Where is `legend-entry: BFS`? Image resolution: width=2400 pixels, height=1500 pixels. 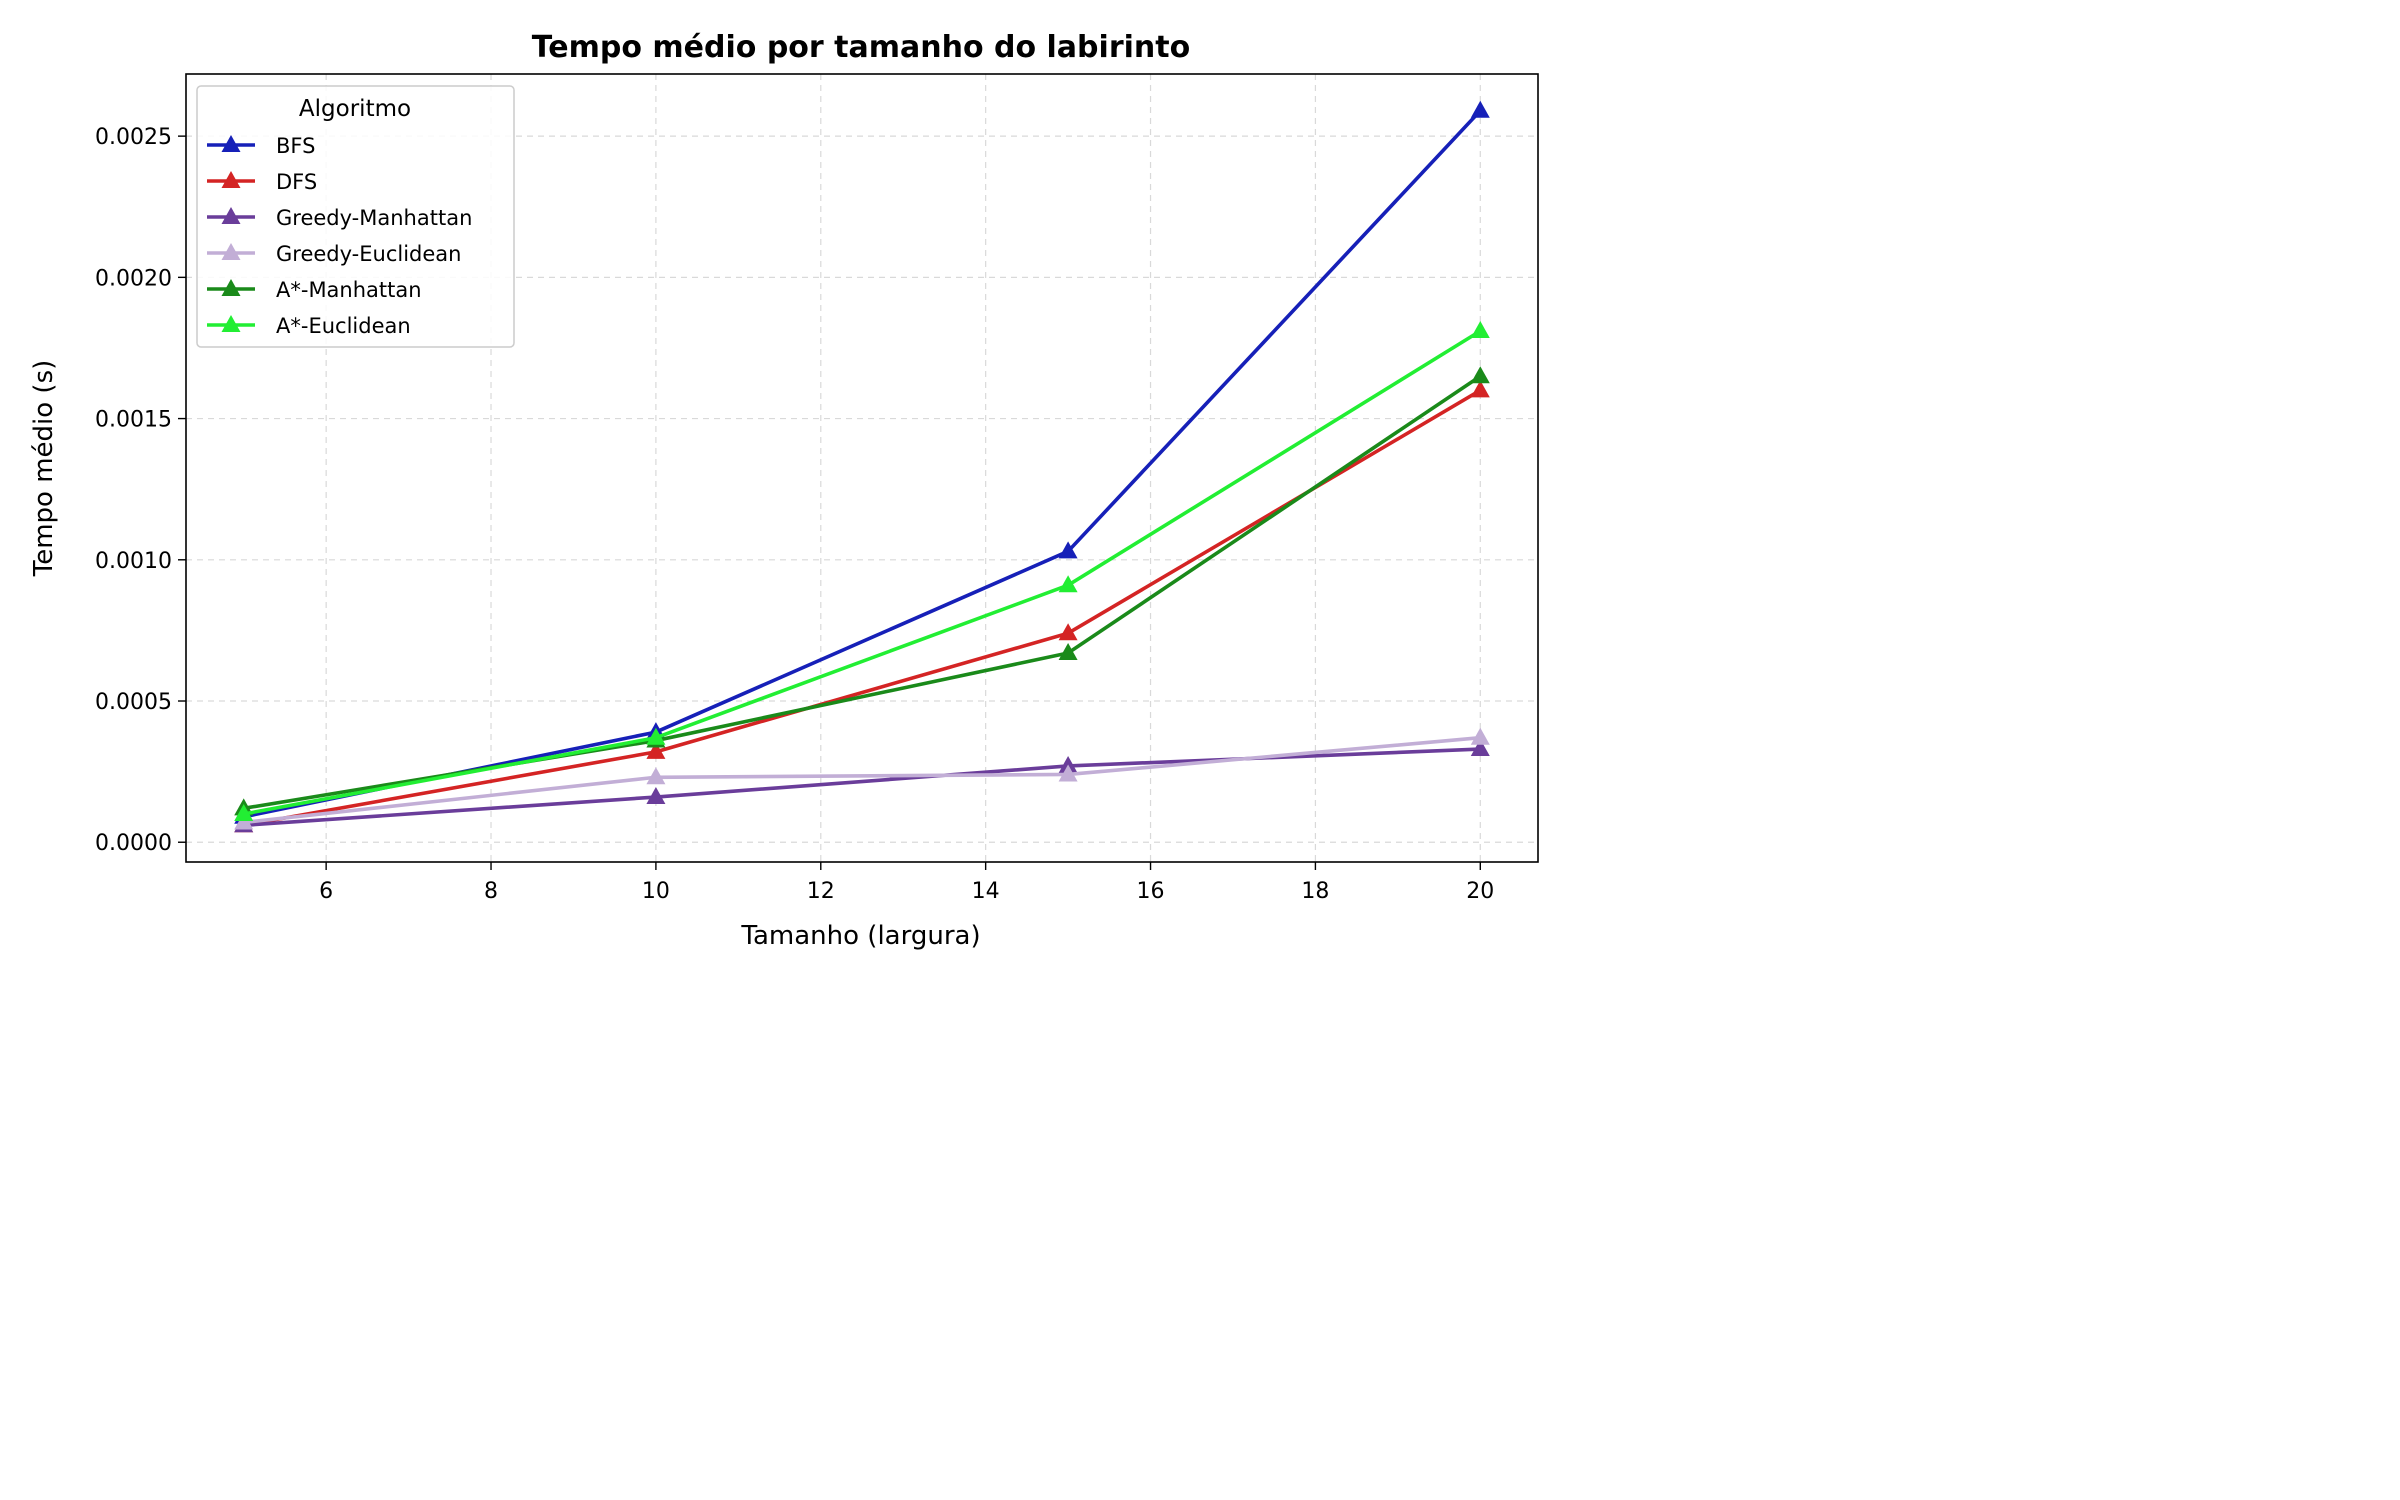
legend-entry: BFS is located at coordinates (261, 146).